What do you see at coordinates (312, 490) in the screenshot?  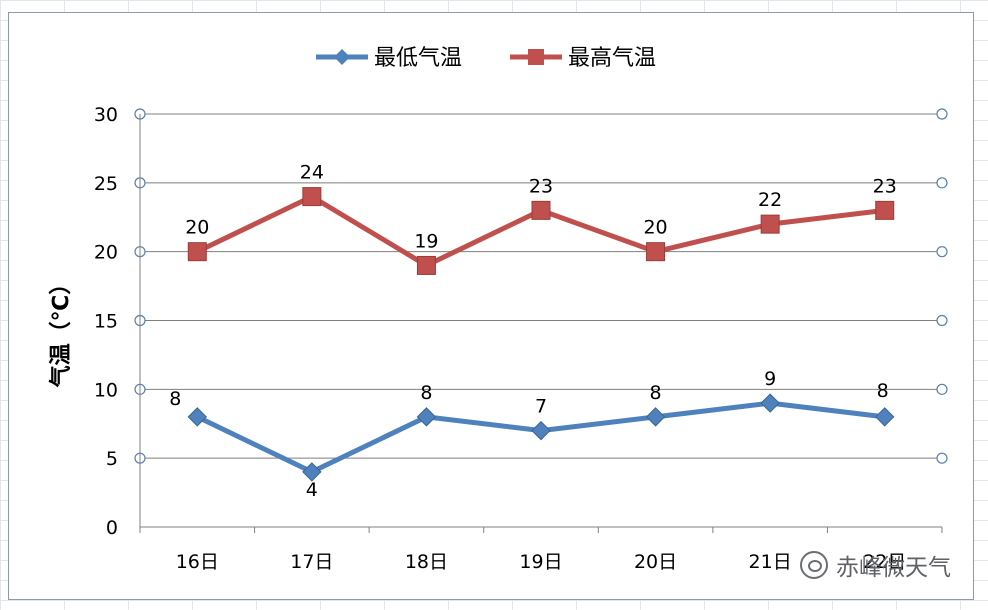 I see `data-label: 4` at bounding box center [312, 490].